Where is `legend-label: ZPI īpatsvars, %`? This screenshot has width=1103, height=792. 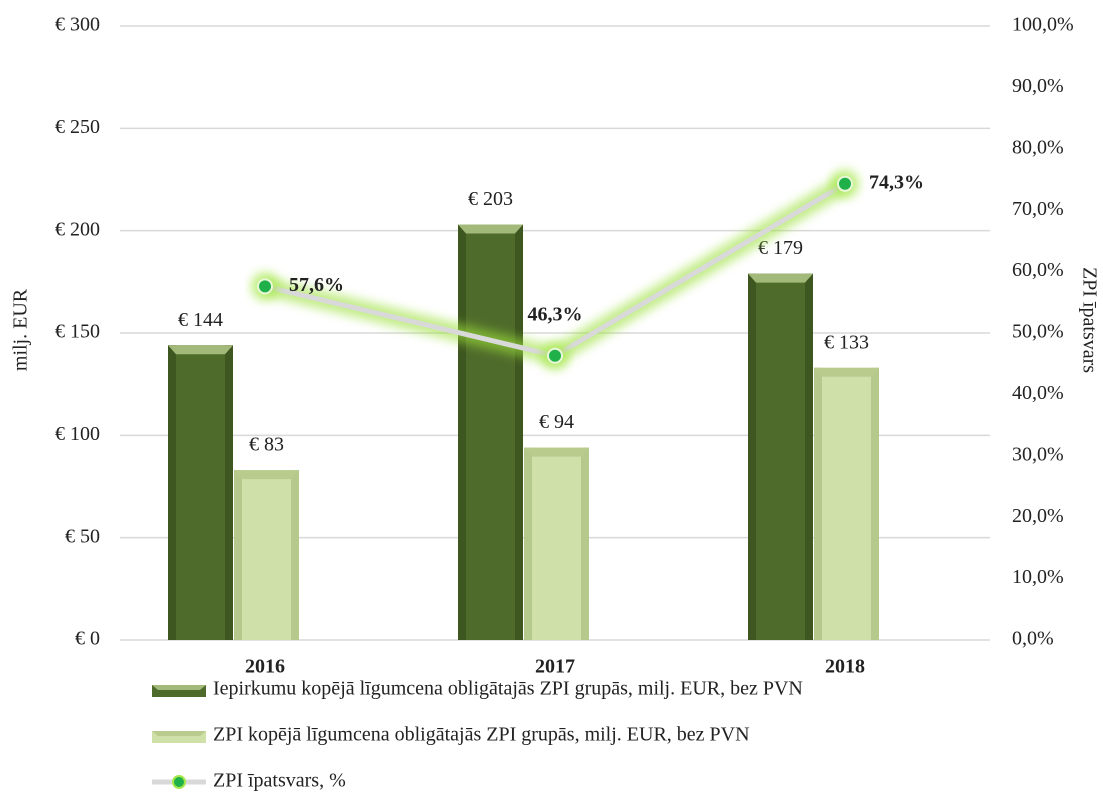 legend-label: ZPI īpatsvars, % is located at coordinates (279, 781).